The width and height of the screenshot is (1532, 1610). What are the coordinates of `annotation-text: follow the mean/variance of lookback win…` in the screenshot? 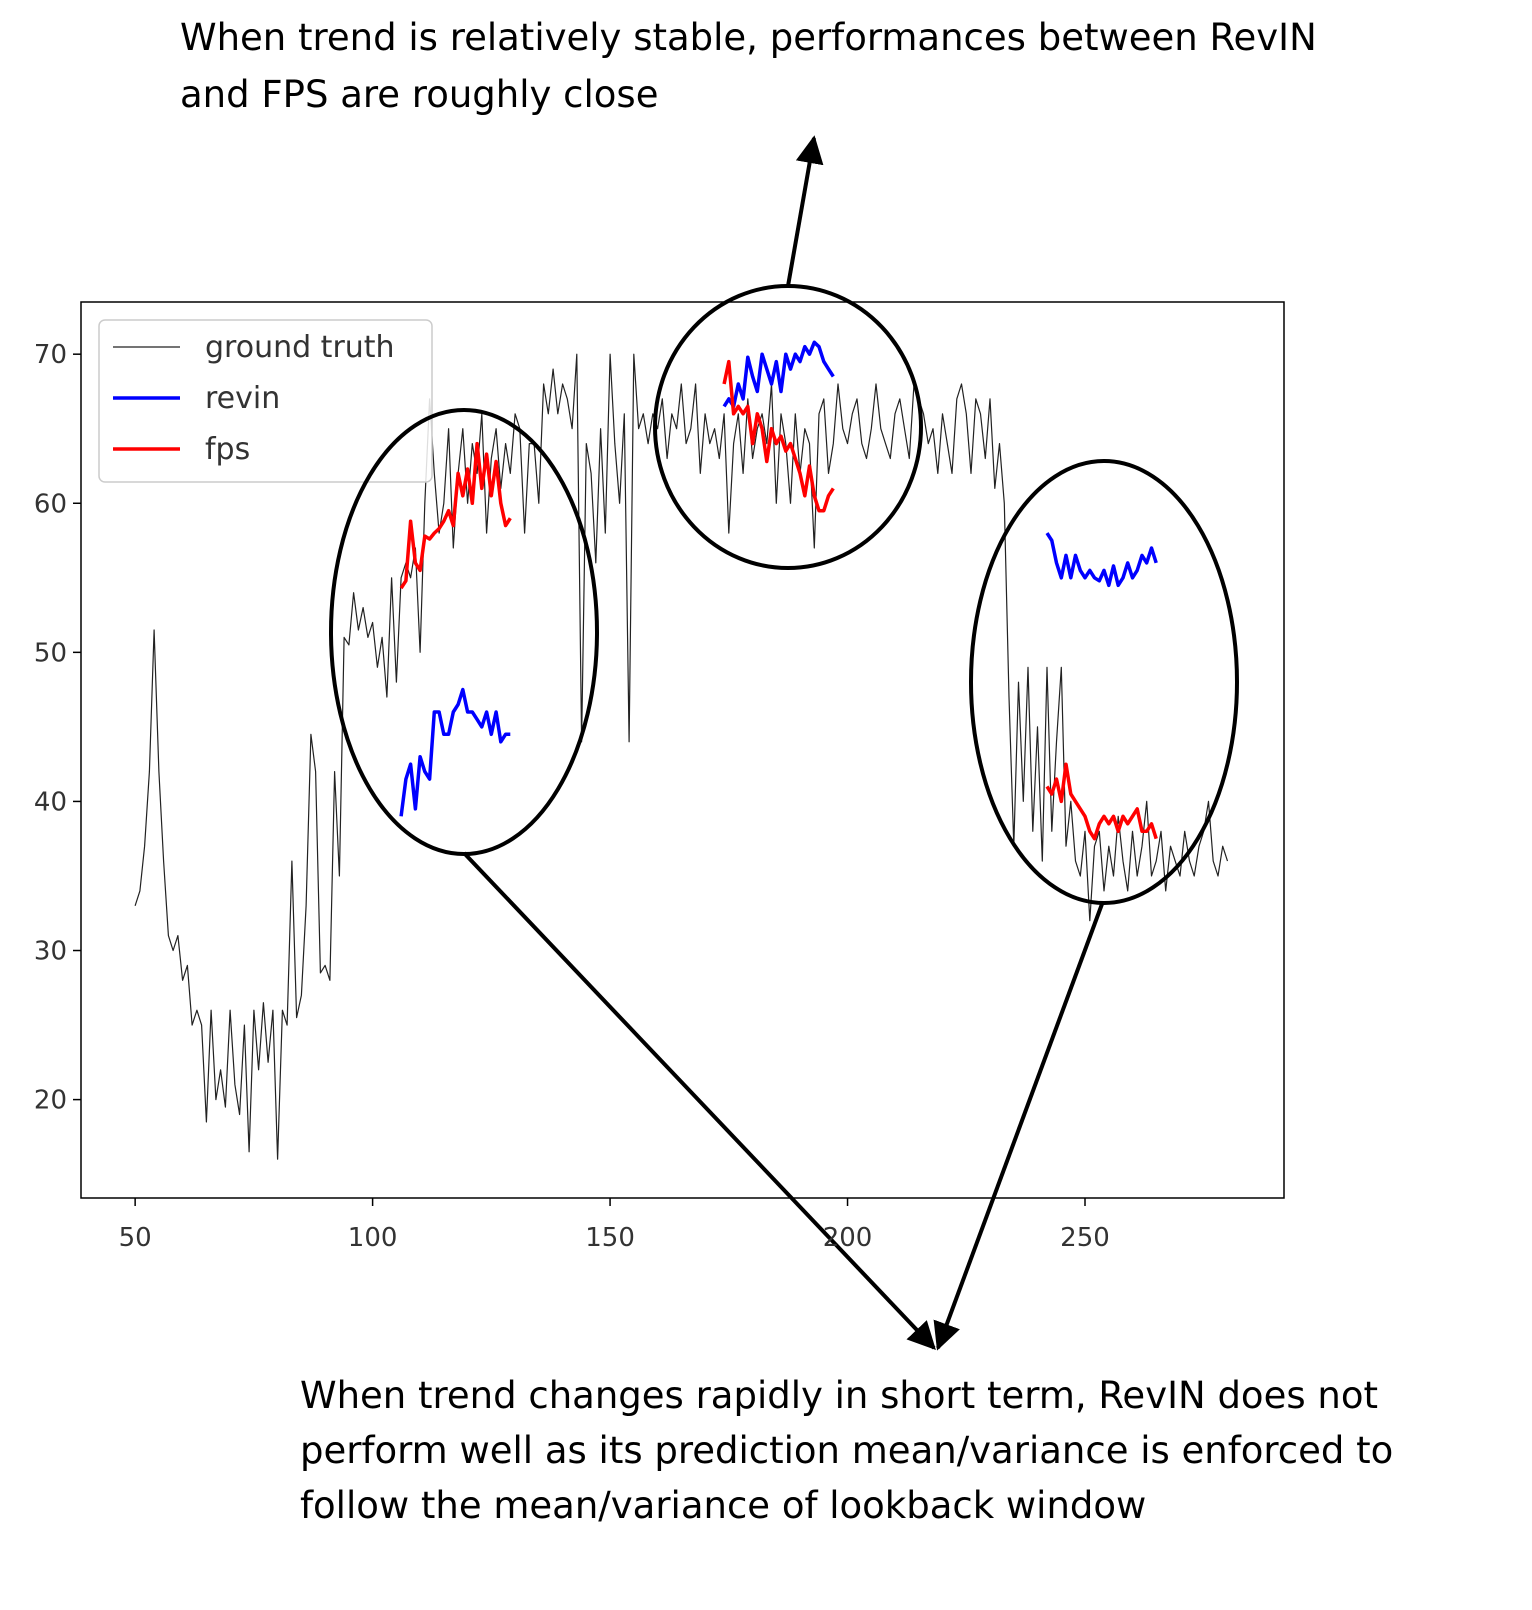 It's located at (723, 1505).